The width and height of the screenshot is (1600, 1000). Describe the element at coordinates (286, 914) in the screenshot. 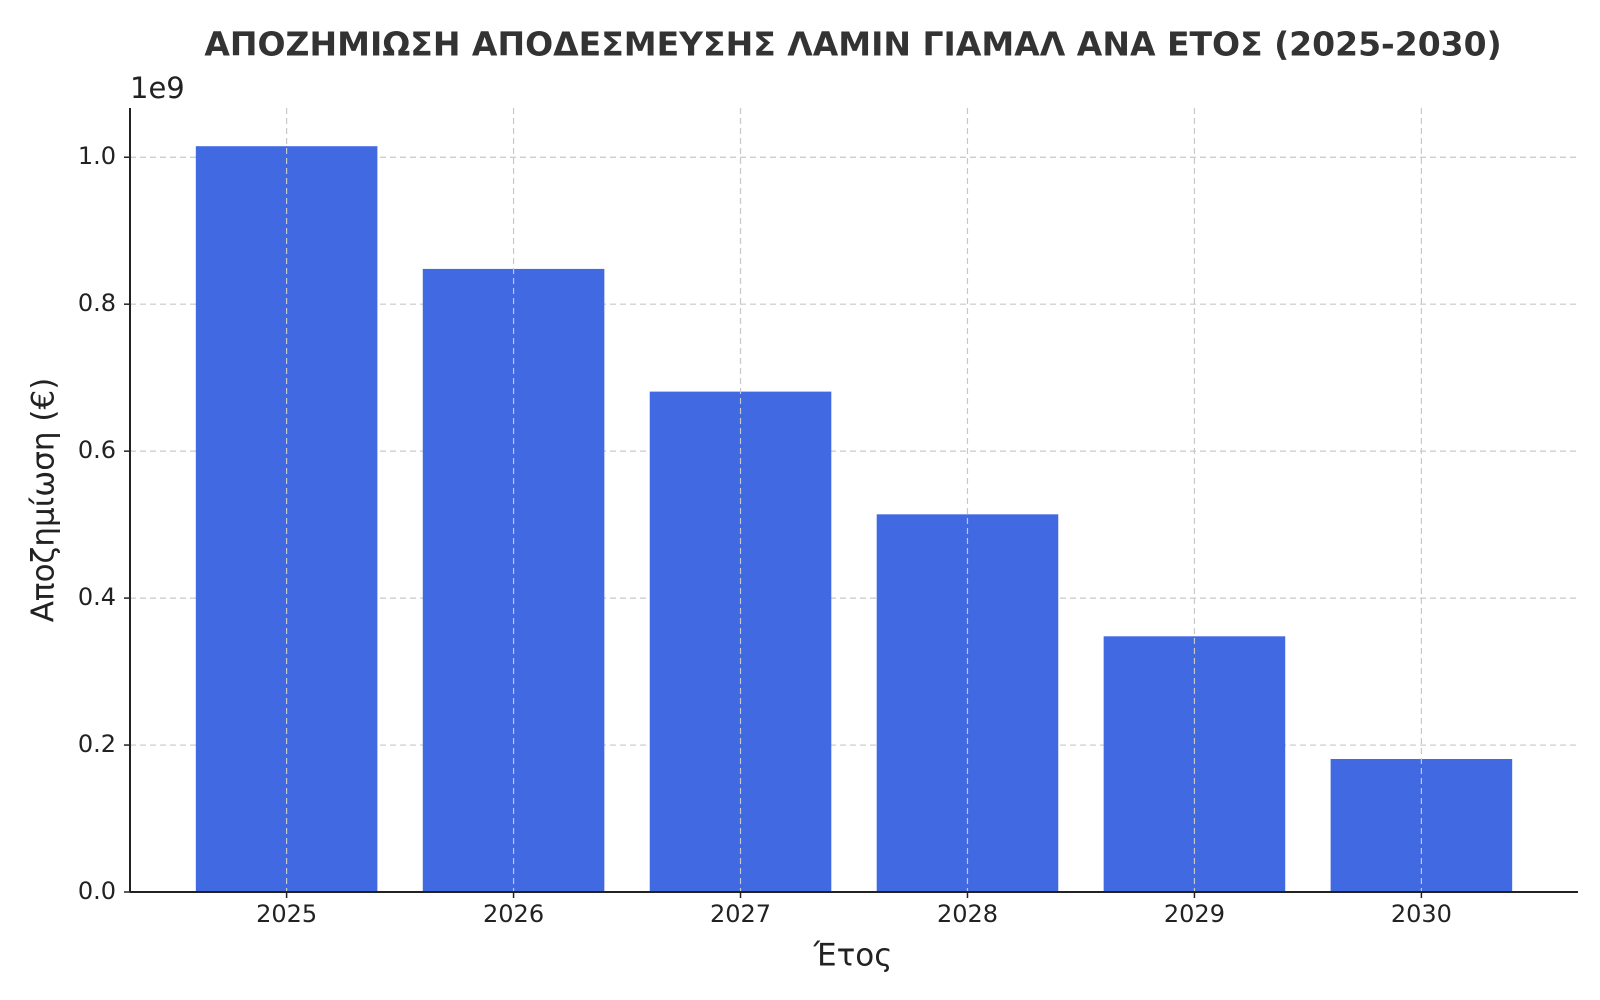

I see `x-tick-label: 2025` at that location.